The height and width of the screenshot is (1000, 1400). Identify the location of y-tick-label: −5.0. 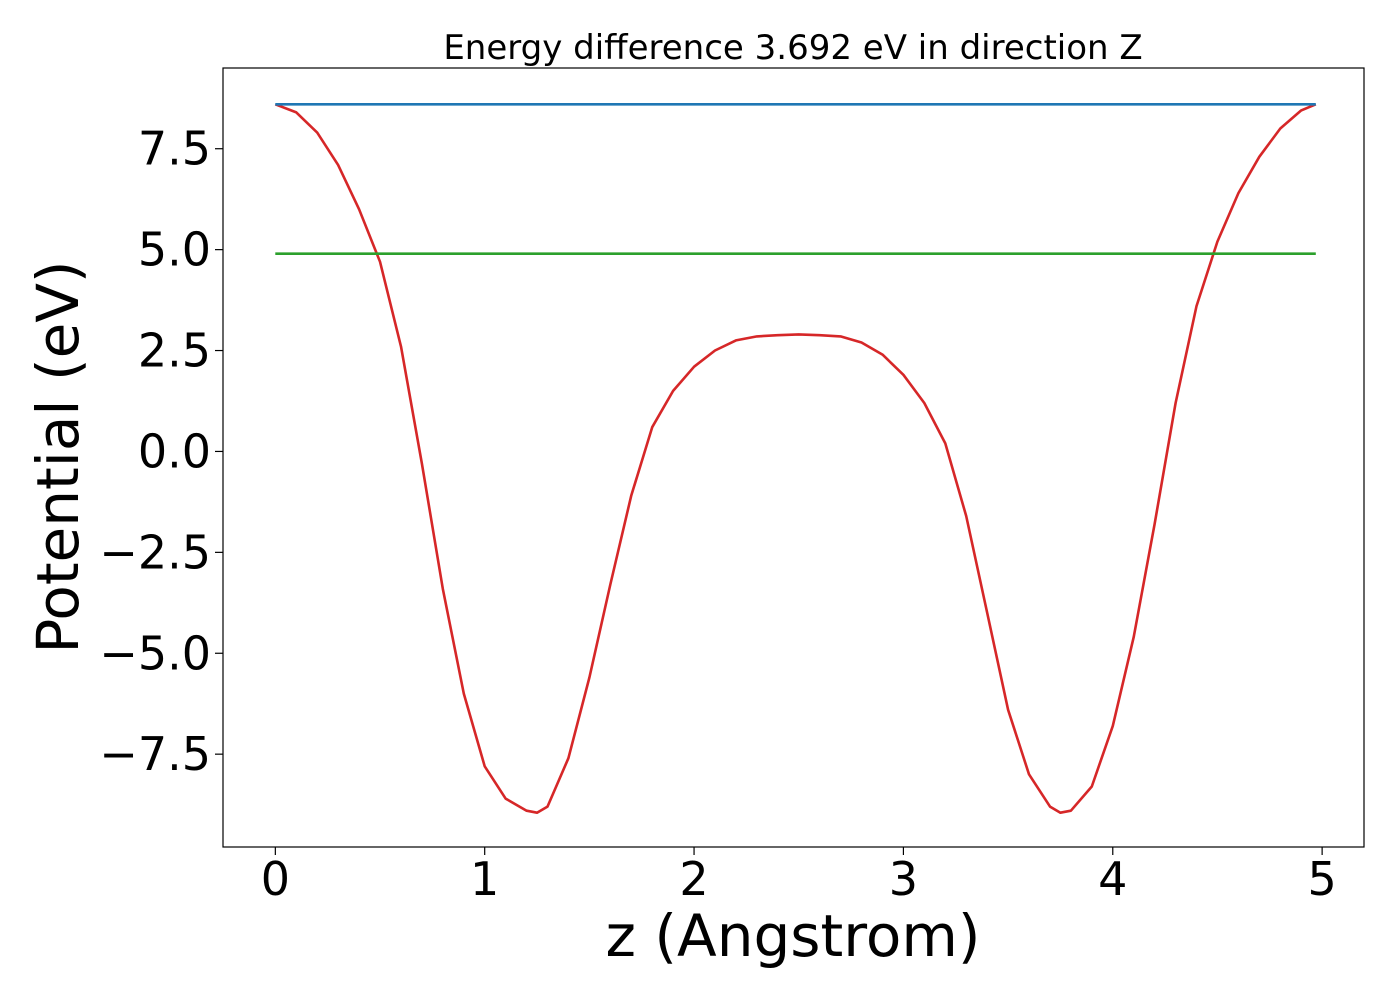
(155, 653).